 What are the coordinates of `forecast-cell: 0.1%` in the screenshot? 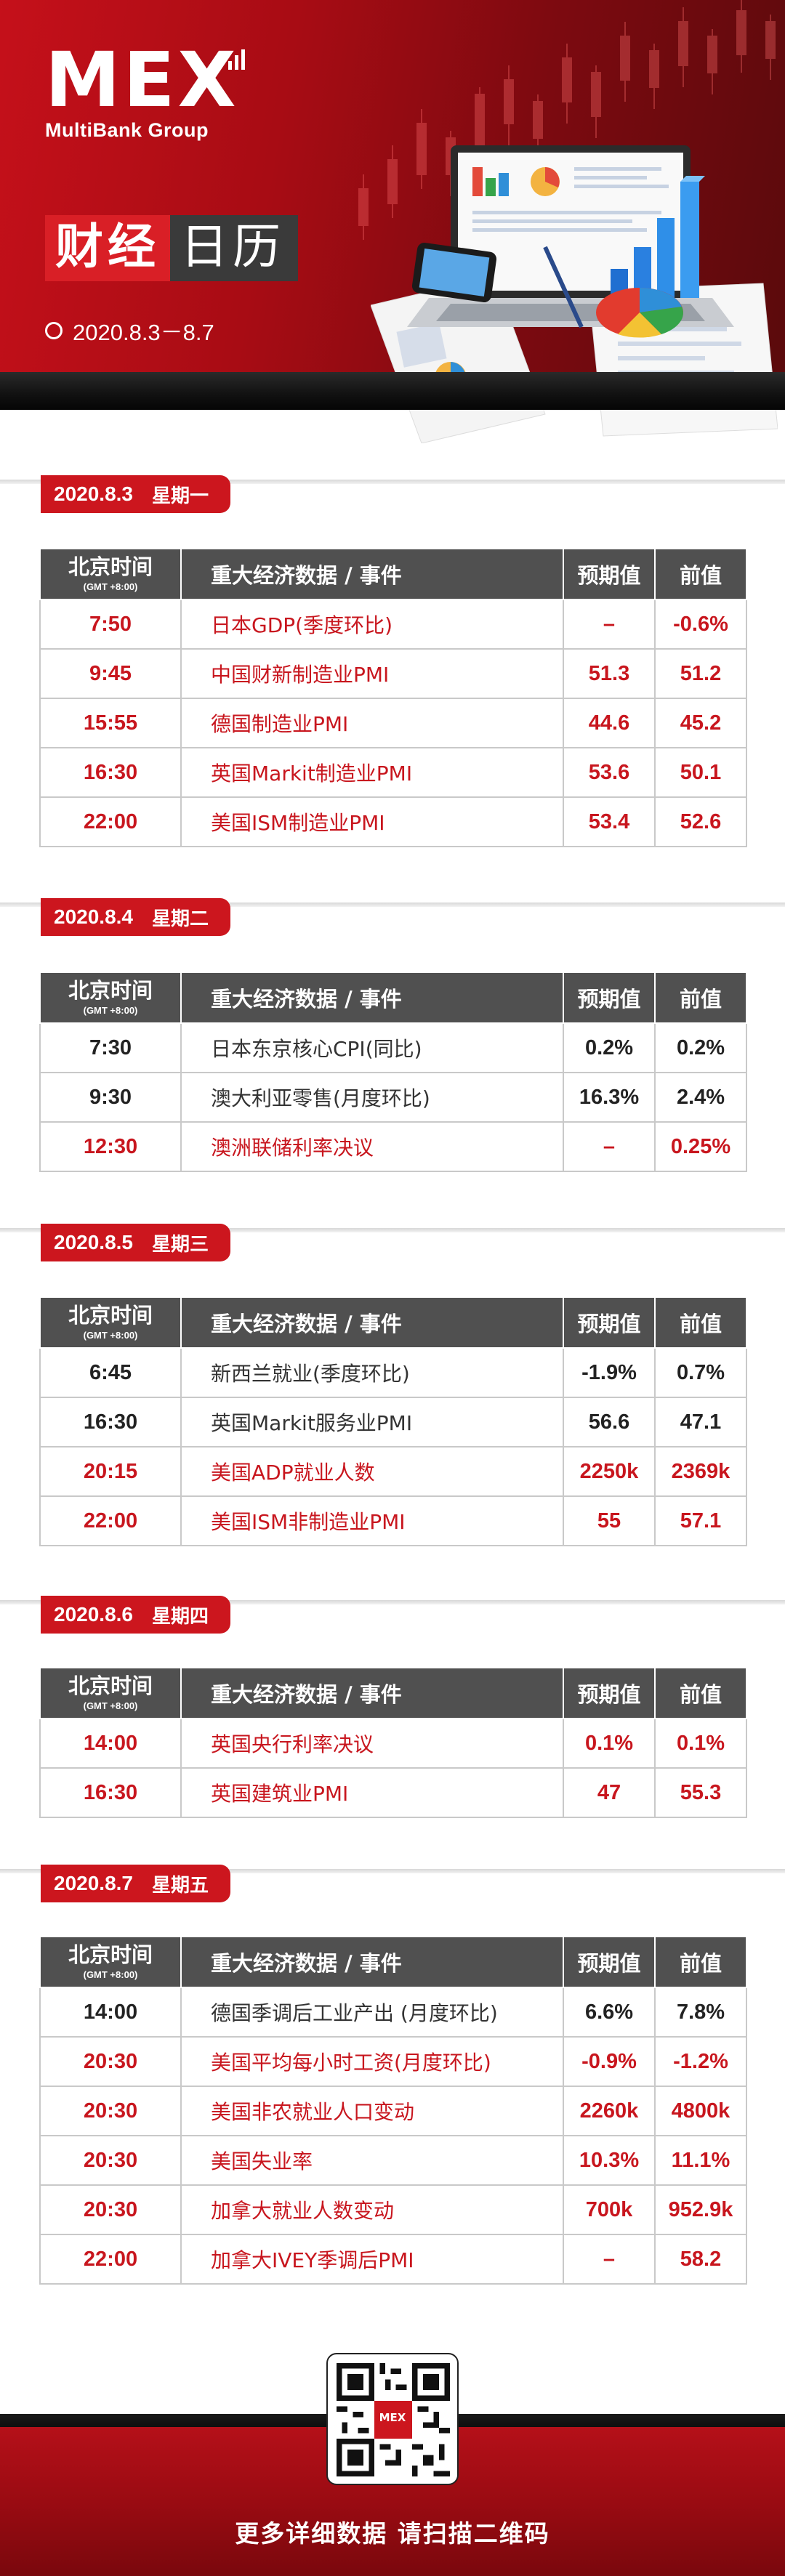 It's located at (609, 1744).